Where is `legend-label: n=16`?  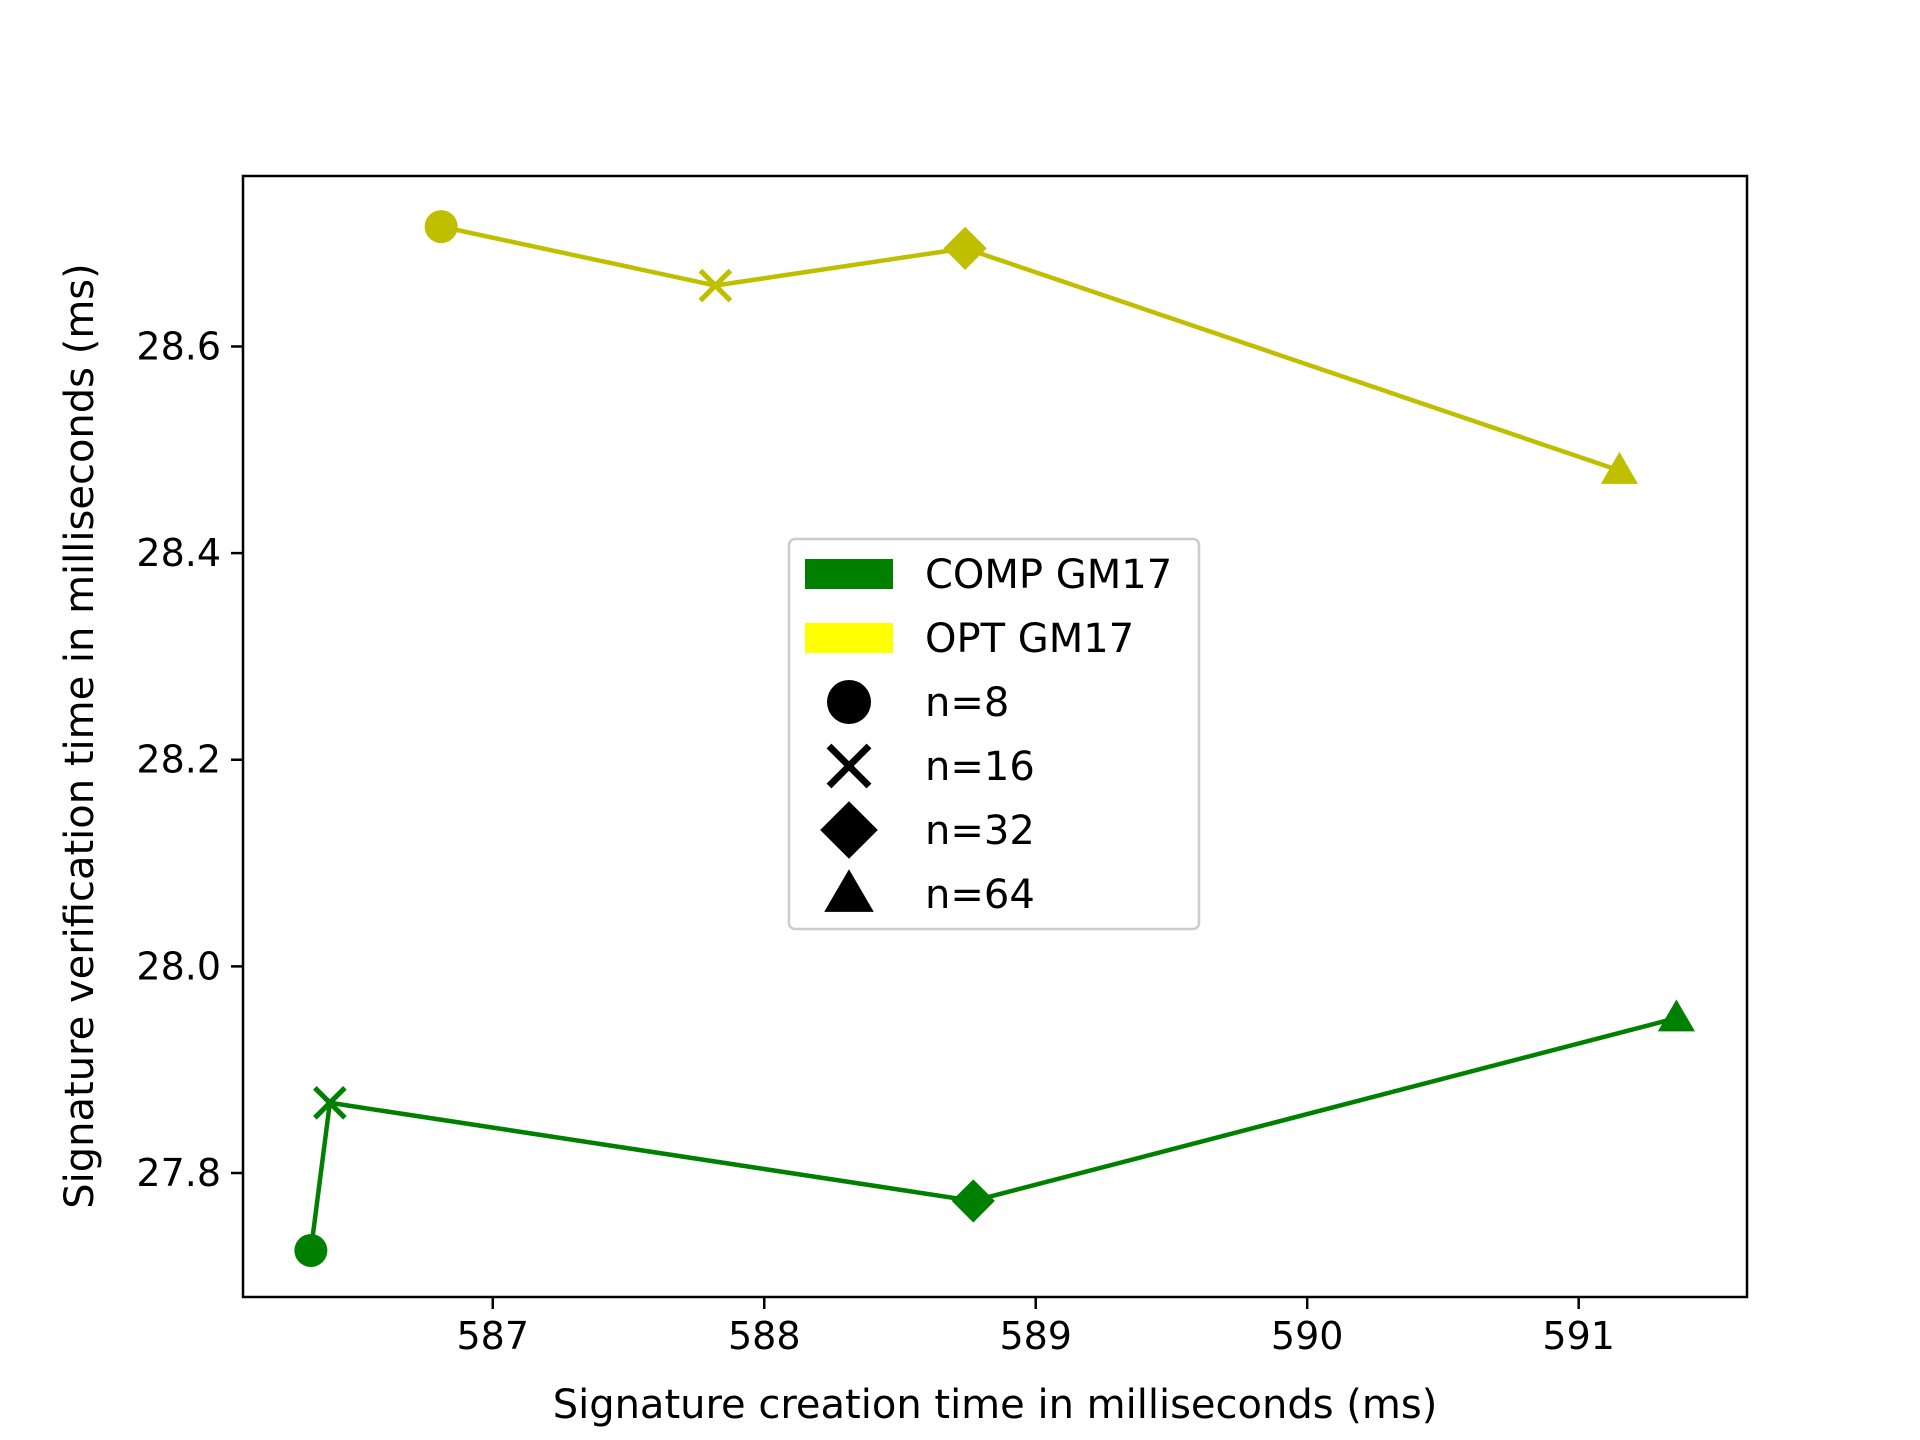 legend-label: n=16 is located at coordinates (980, 767).